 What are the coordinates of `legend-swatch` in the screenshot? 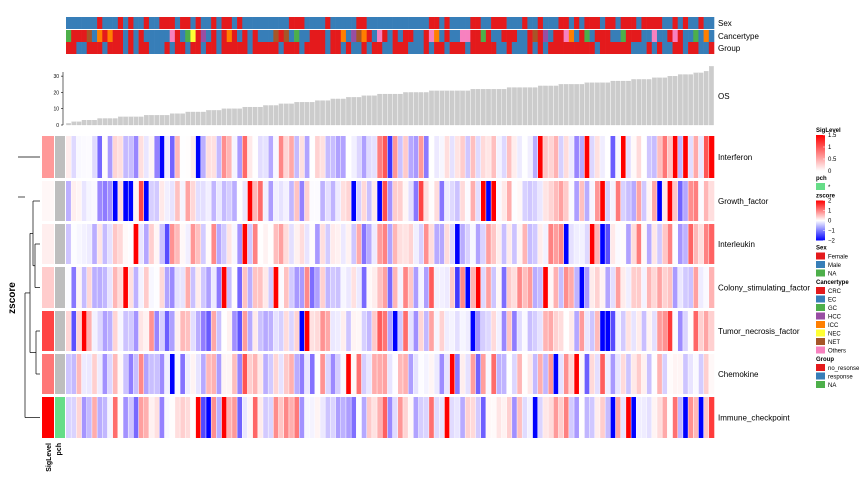 It's located at (820, 299).